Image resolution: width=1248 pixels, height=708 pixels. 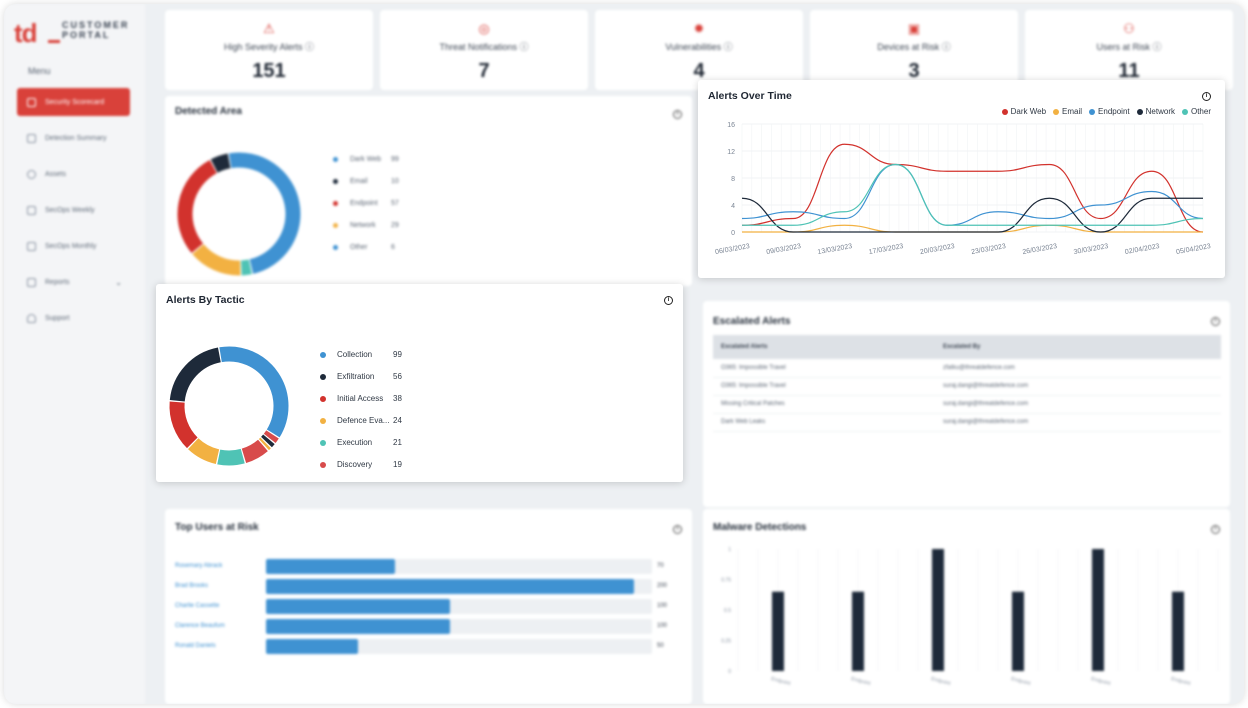 I want to click on legend-item: Network, so click(x=1155, y=111).